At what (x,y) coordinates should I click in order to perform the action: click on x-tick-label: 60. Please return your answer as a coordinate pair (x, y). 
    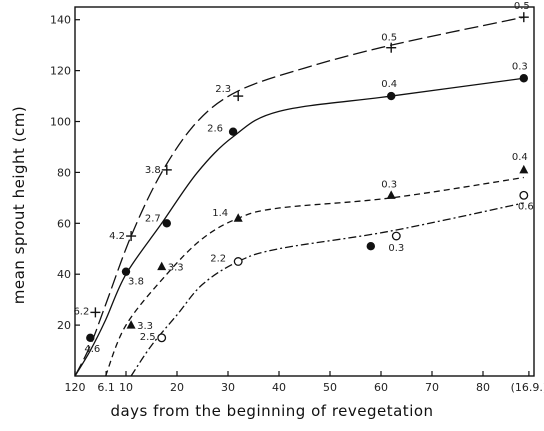
    Looking at the image, I should click on (381, 387).